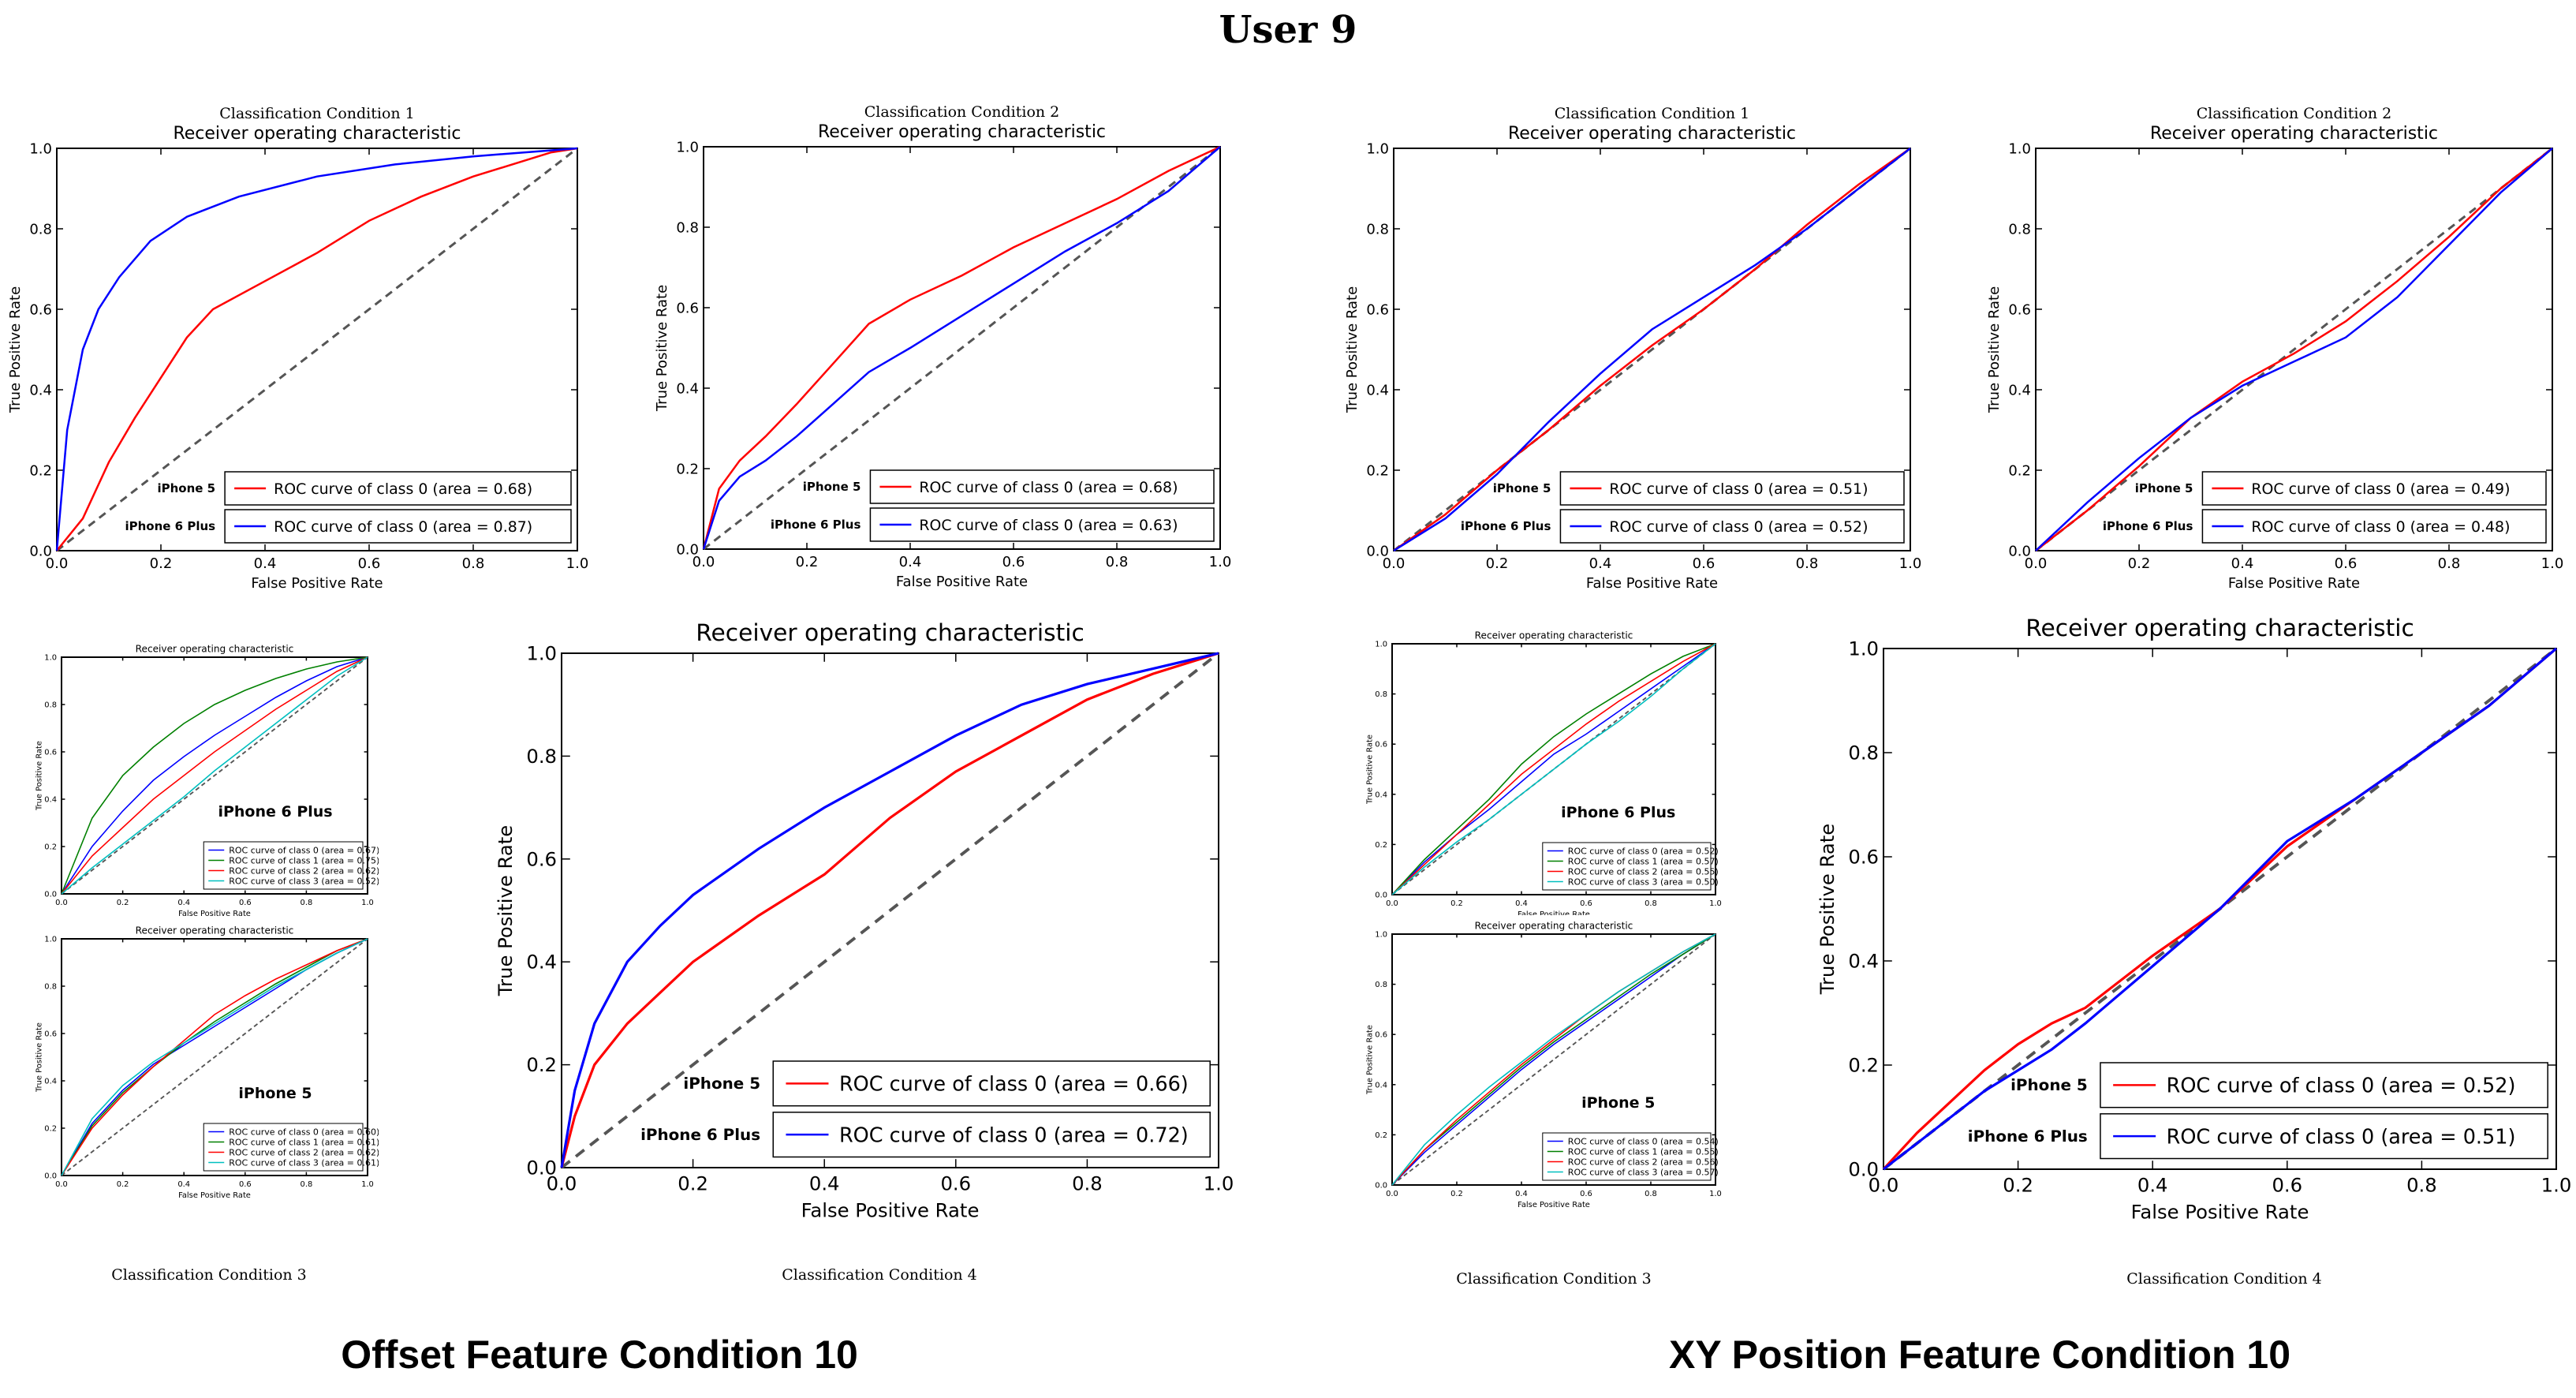  Describe the element at coordinates (1643, 883) in the screenshot. I see `legend-entry: ROC curve of class 3 (area = 0.50)` at that location.